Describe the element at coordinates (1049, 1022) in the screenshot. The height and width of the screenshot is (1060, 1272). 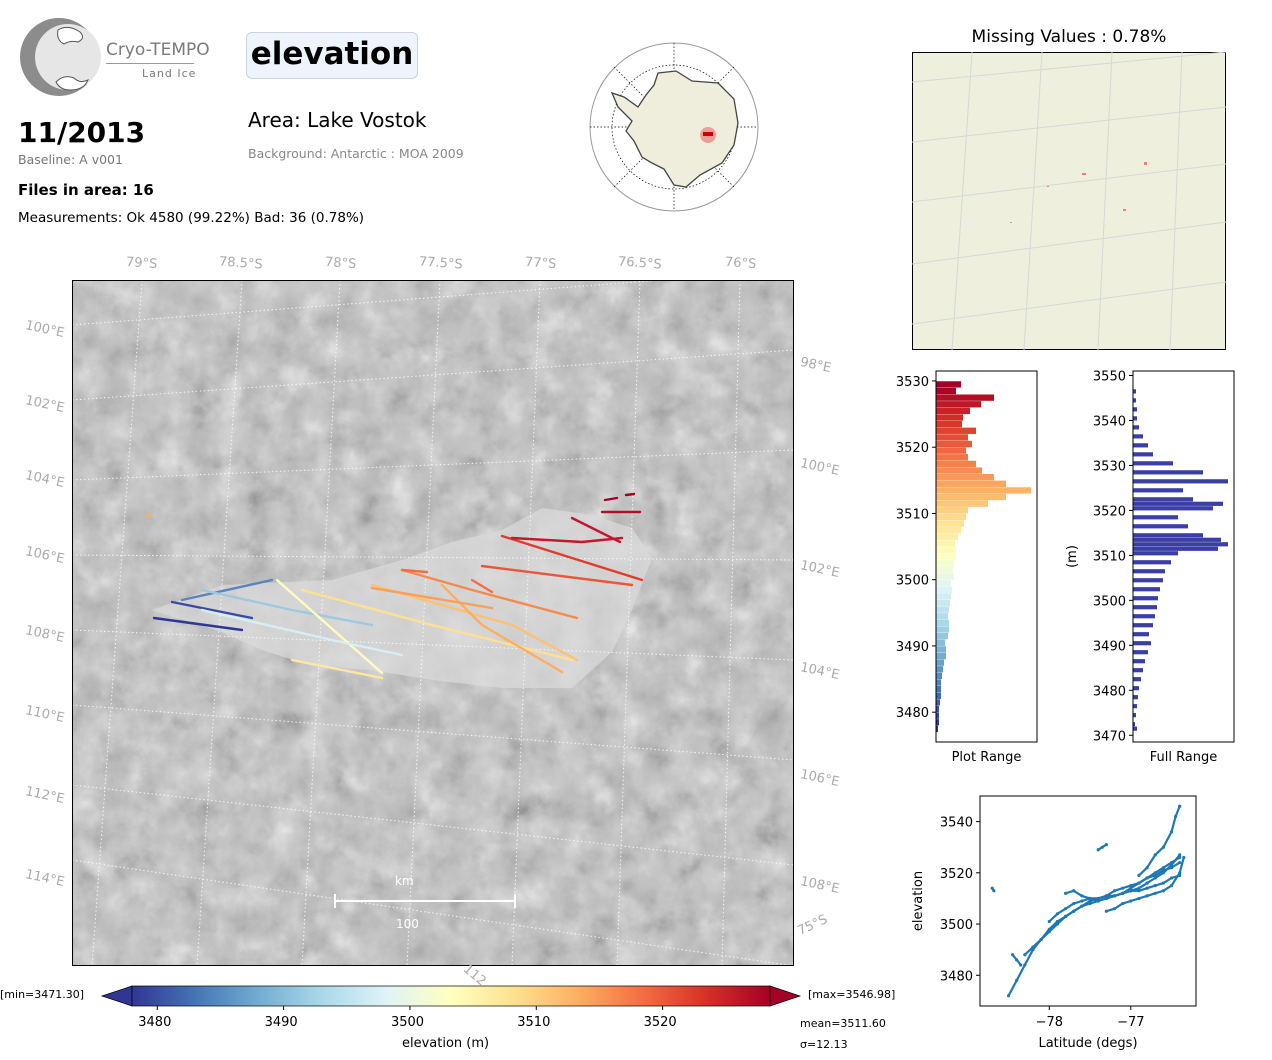
I see `scatter-xtick-label: −78` at that location.